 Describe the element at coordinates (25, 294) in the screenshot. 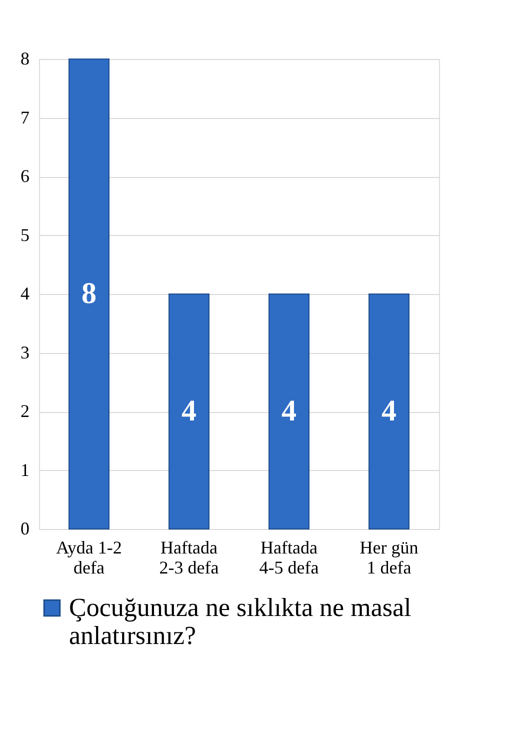

I see `y-tick-label: 4` at that location.